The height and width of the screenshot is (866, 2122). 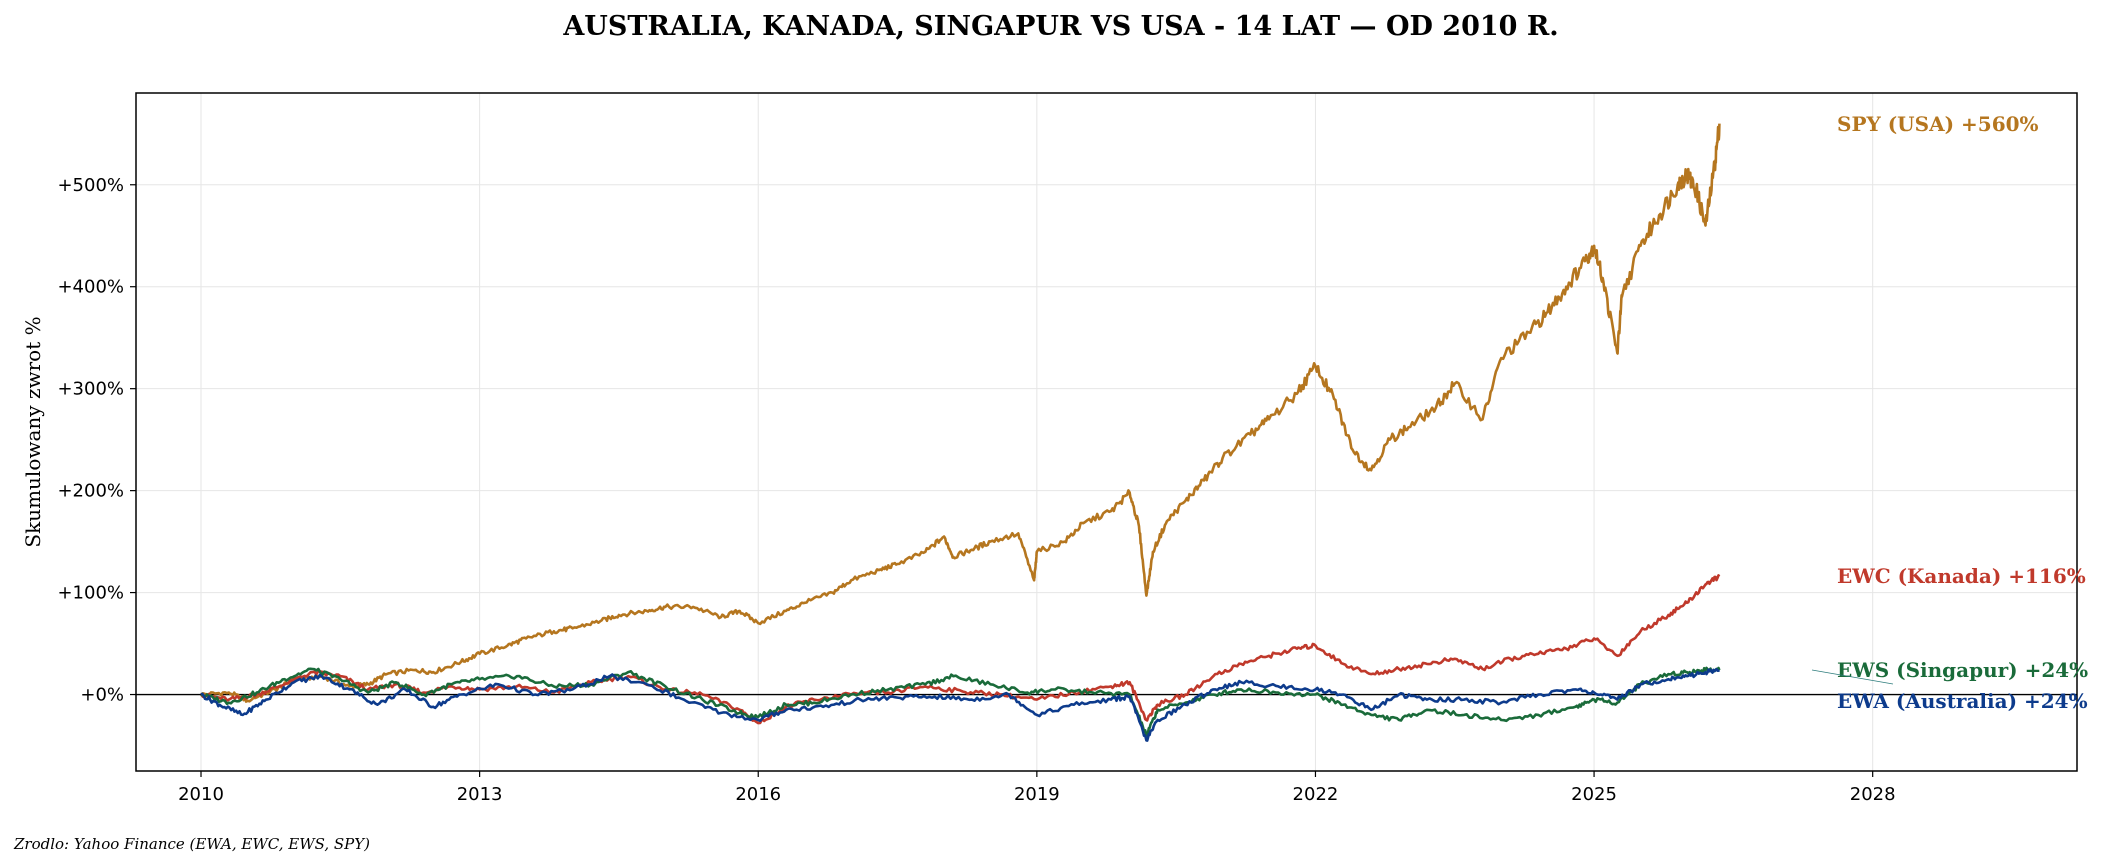 I want to click on x-tick-label: 2025, so click(x=1594, y=794).